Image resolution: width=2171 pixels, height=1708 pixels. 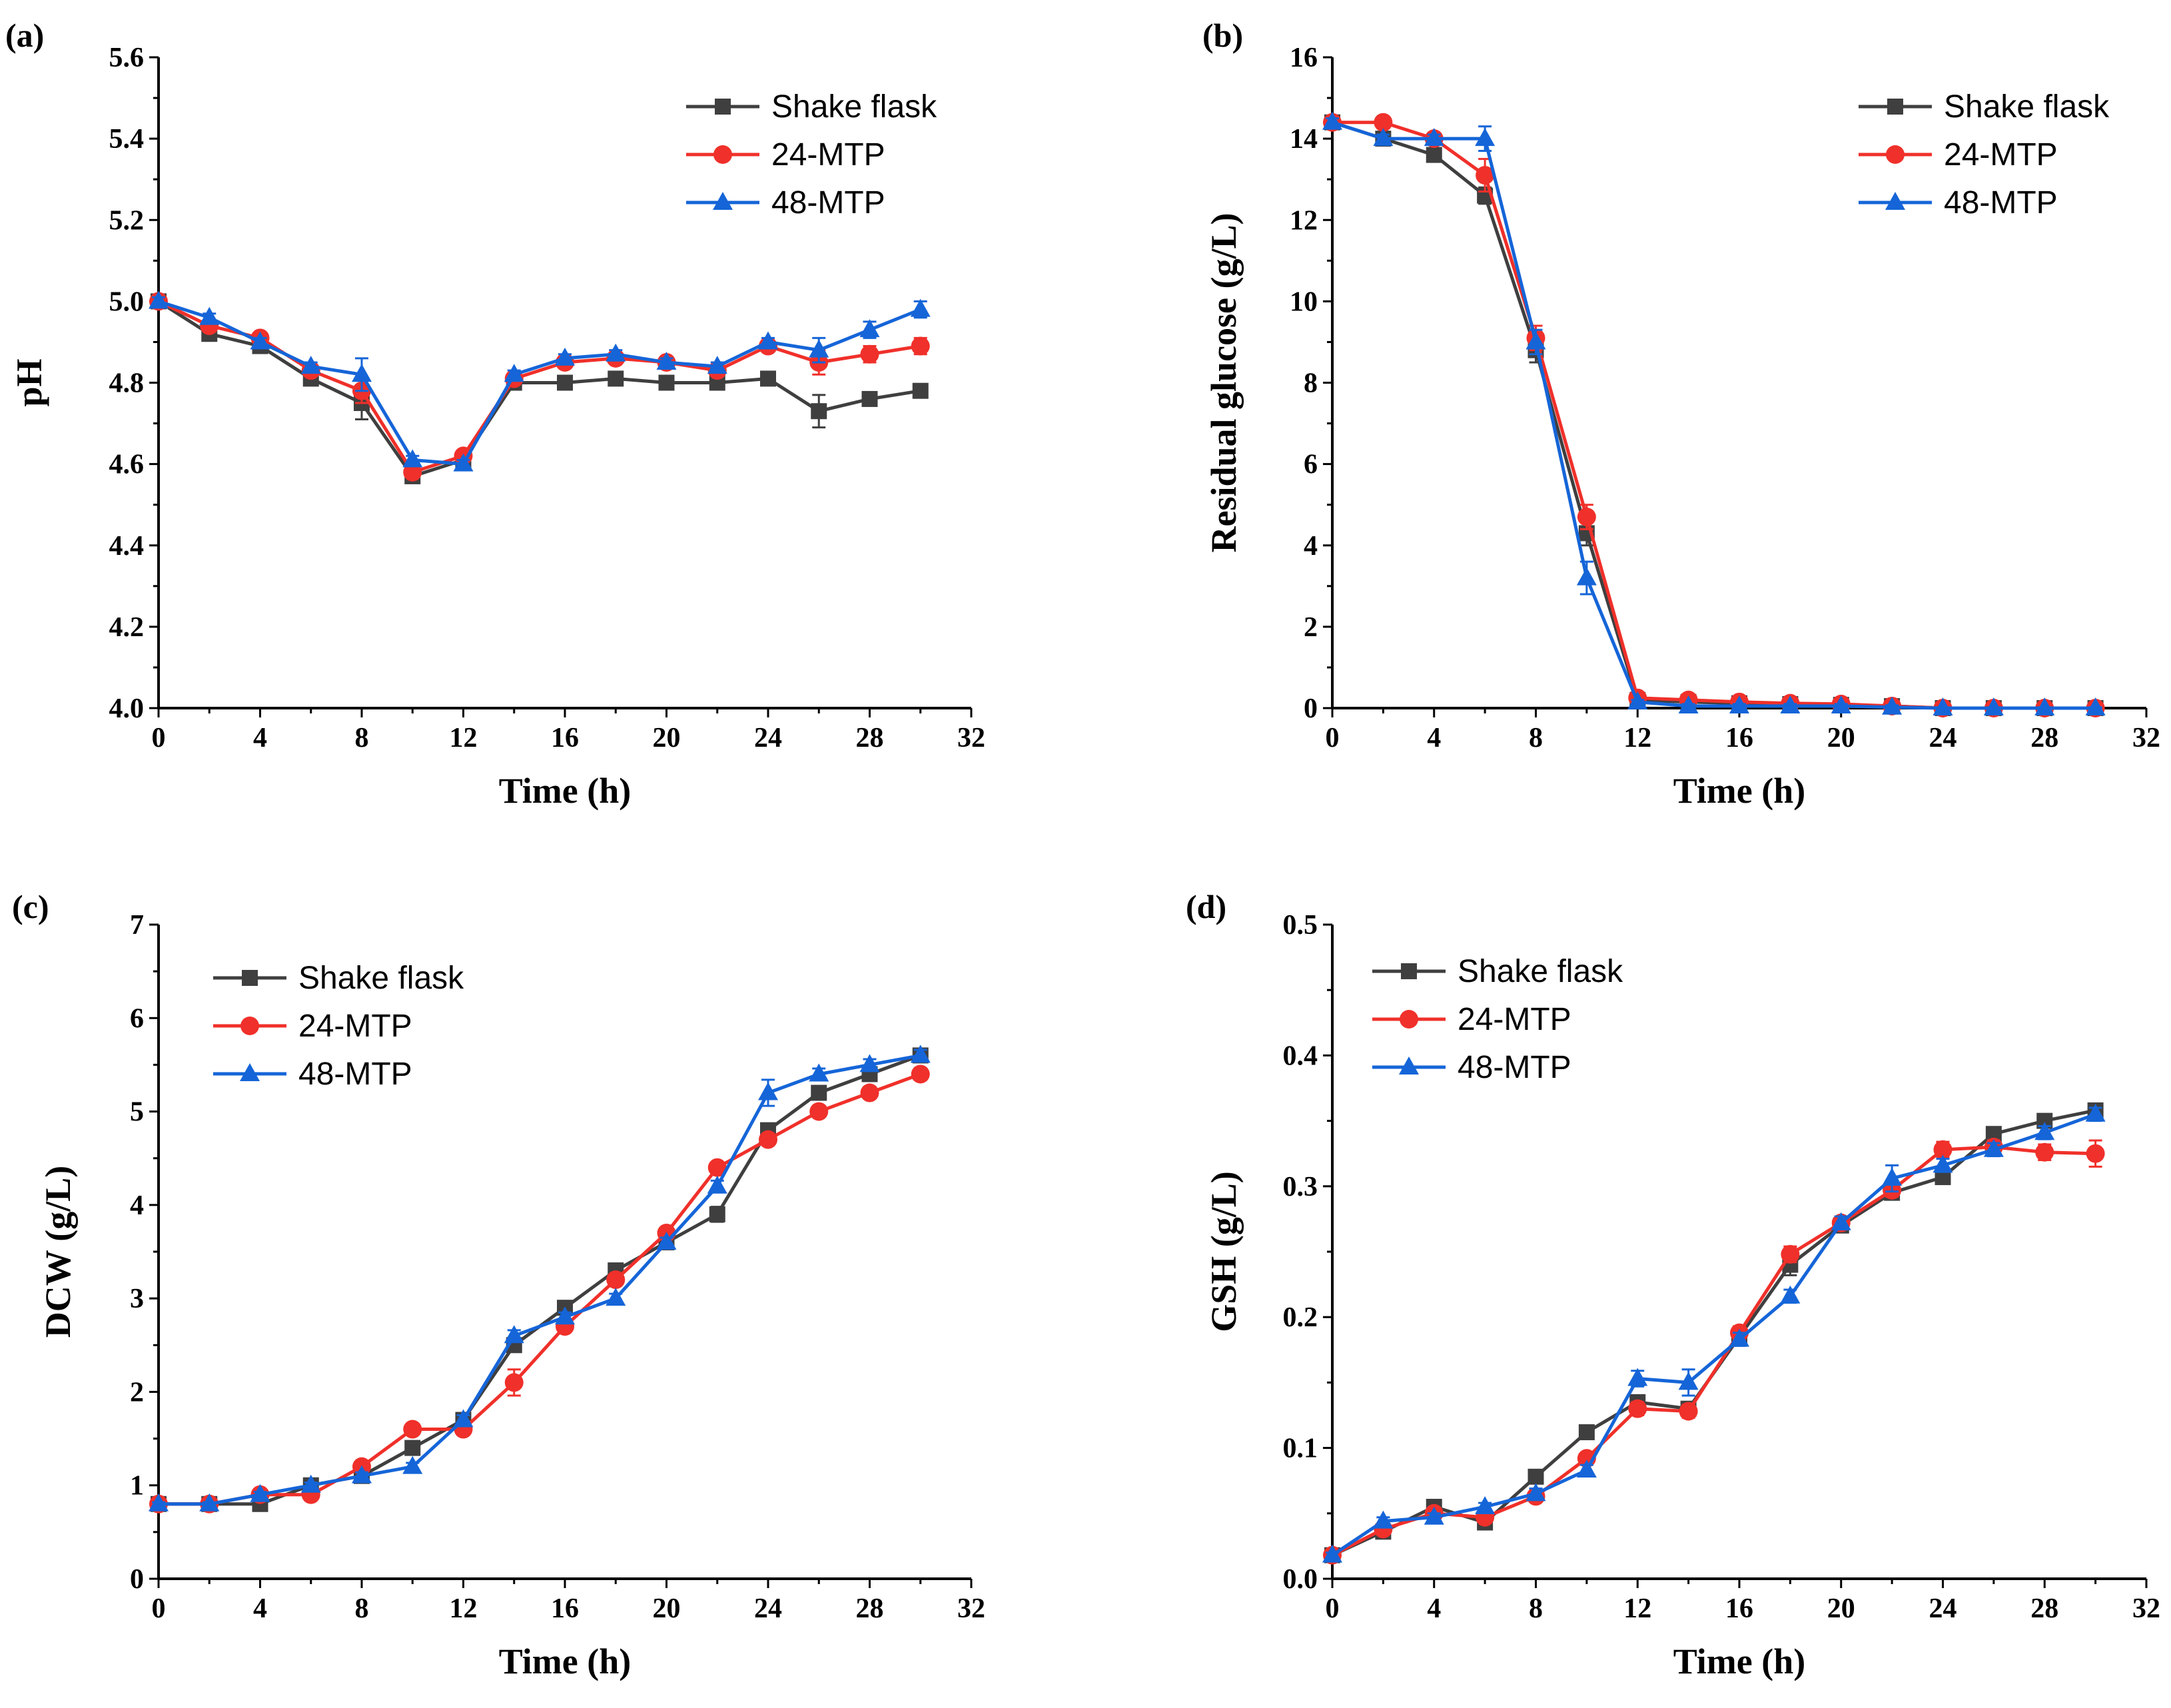 I want to click on y-tick-label: 5.2, so click(x=127, y=220).